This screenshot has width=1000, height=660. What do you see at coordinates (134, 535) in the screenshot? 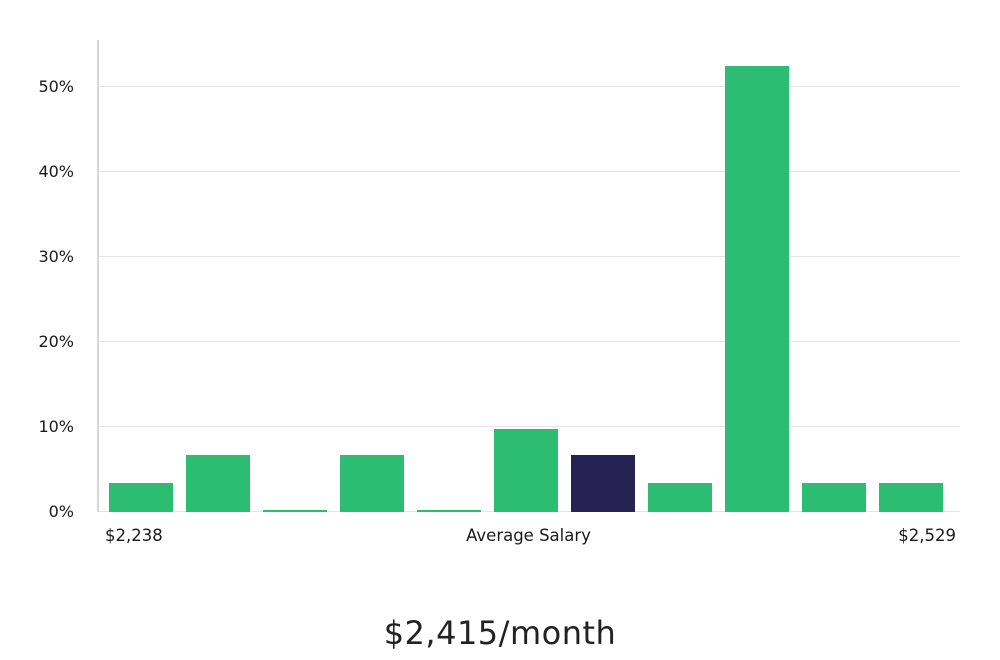
I see `x-label-min-salary: $2,238` at bounding box center [134, 535].